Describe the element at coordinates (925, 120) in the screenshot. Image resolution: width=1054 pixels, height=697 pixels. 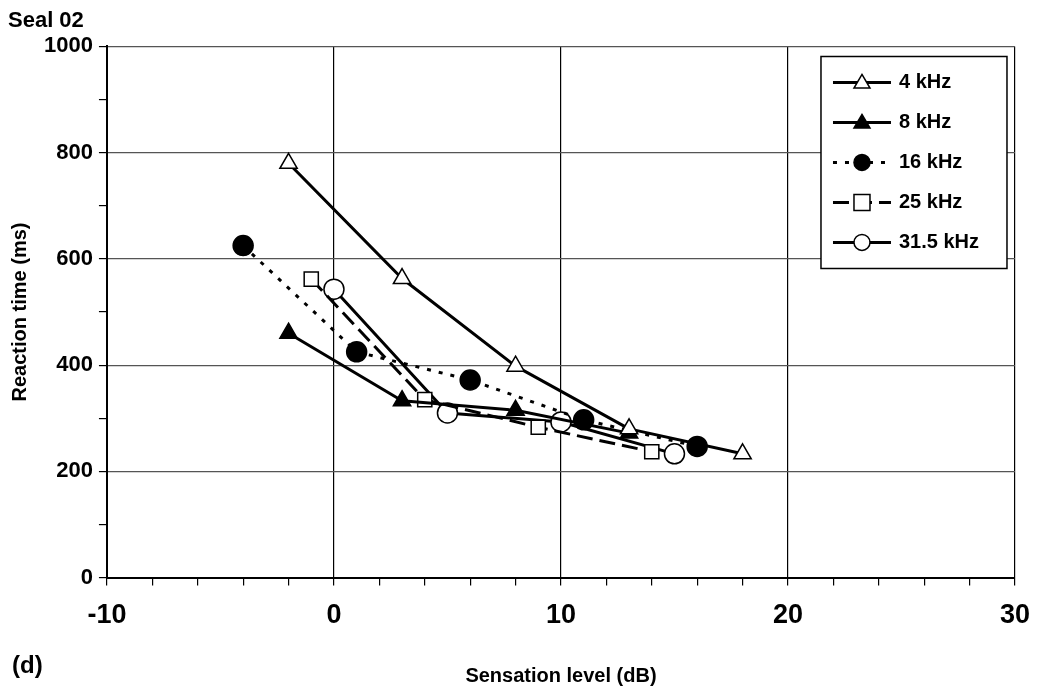
I see `legend-label: 8 kHz` at that location.